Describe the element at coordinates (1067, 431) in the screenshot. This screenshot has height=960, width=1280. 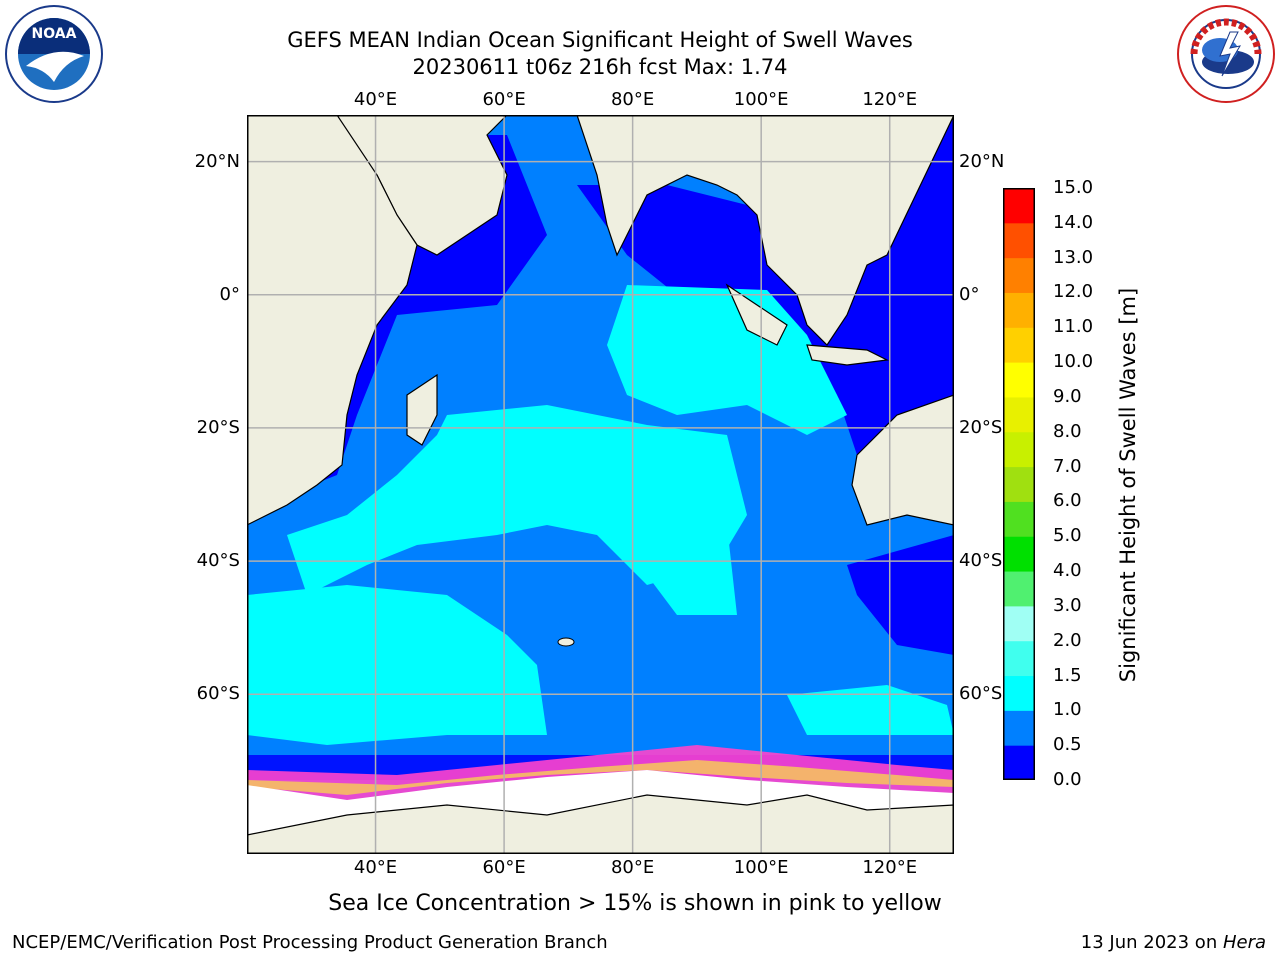
I see `colorbar-tick: 8.0` at that location.